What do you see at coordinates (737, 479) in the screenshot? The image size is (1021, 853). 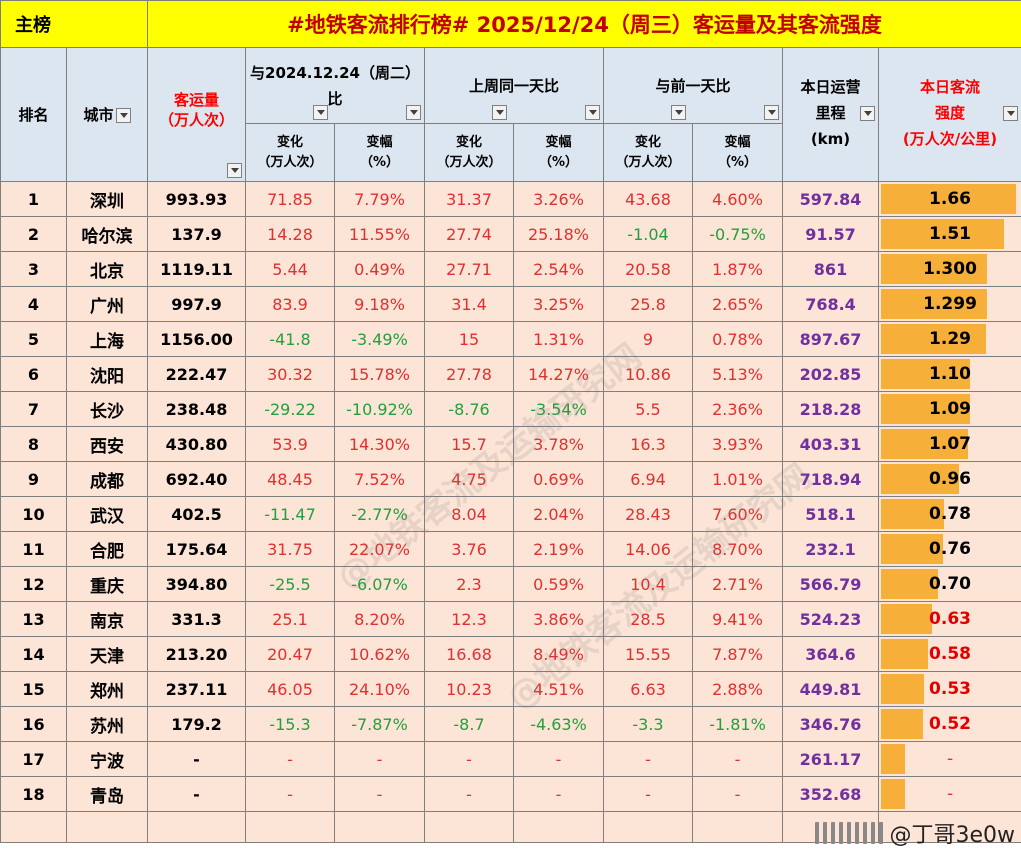 I see `cell-dod-pct: 1.01%` at bounding box center [737, 479].